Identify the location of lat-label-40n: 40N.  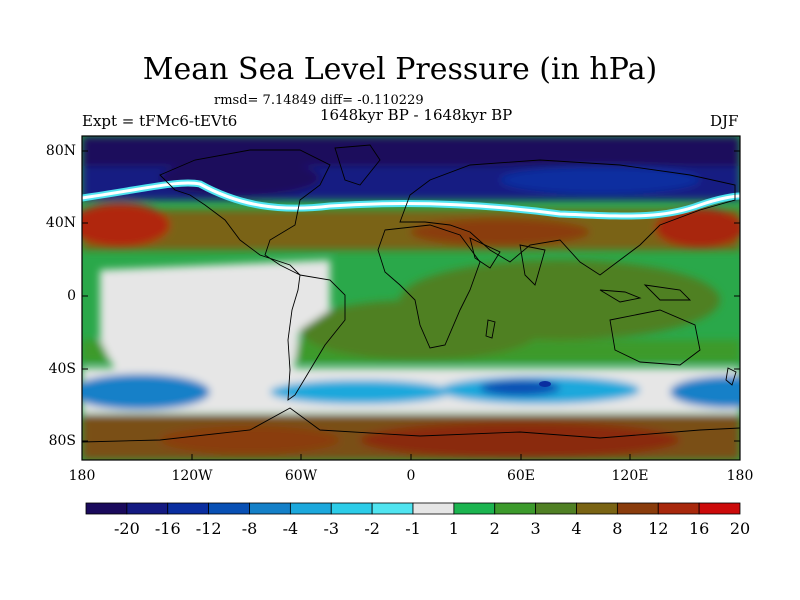
(60, 223).